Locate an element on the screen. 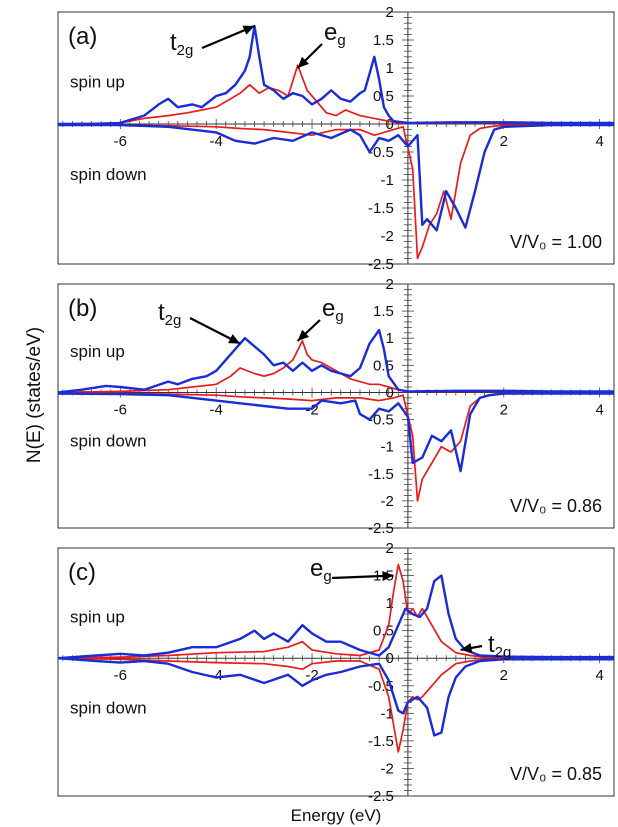 Image resolution: width=618 pixels, height=827 pixels. volume-ratio-label: V/V₀ = 1.00 is located at coordinates (556, 242).